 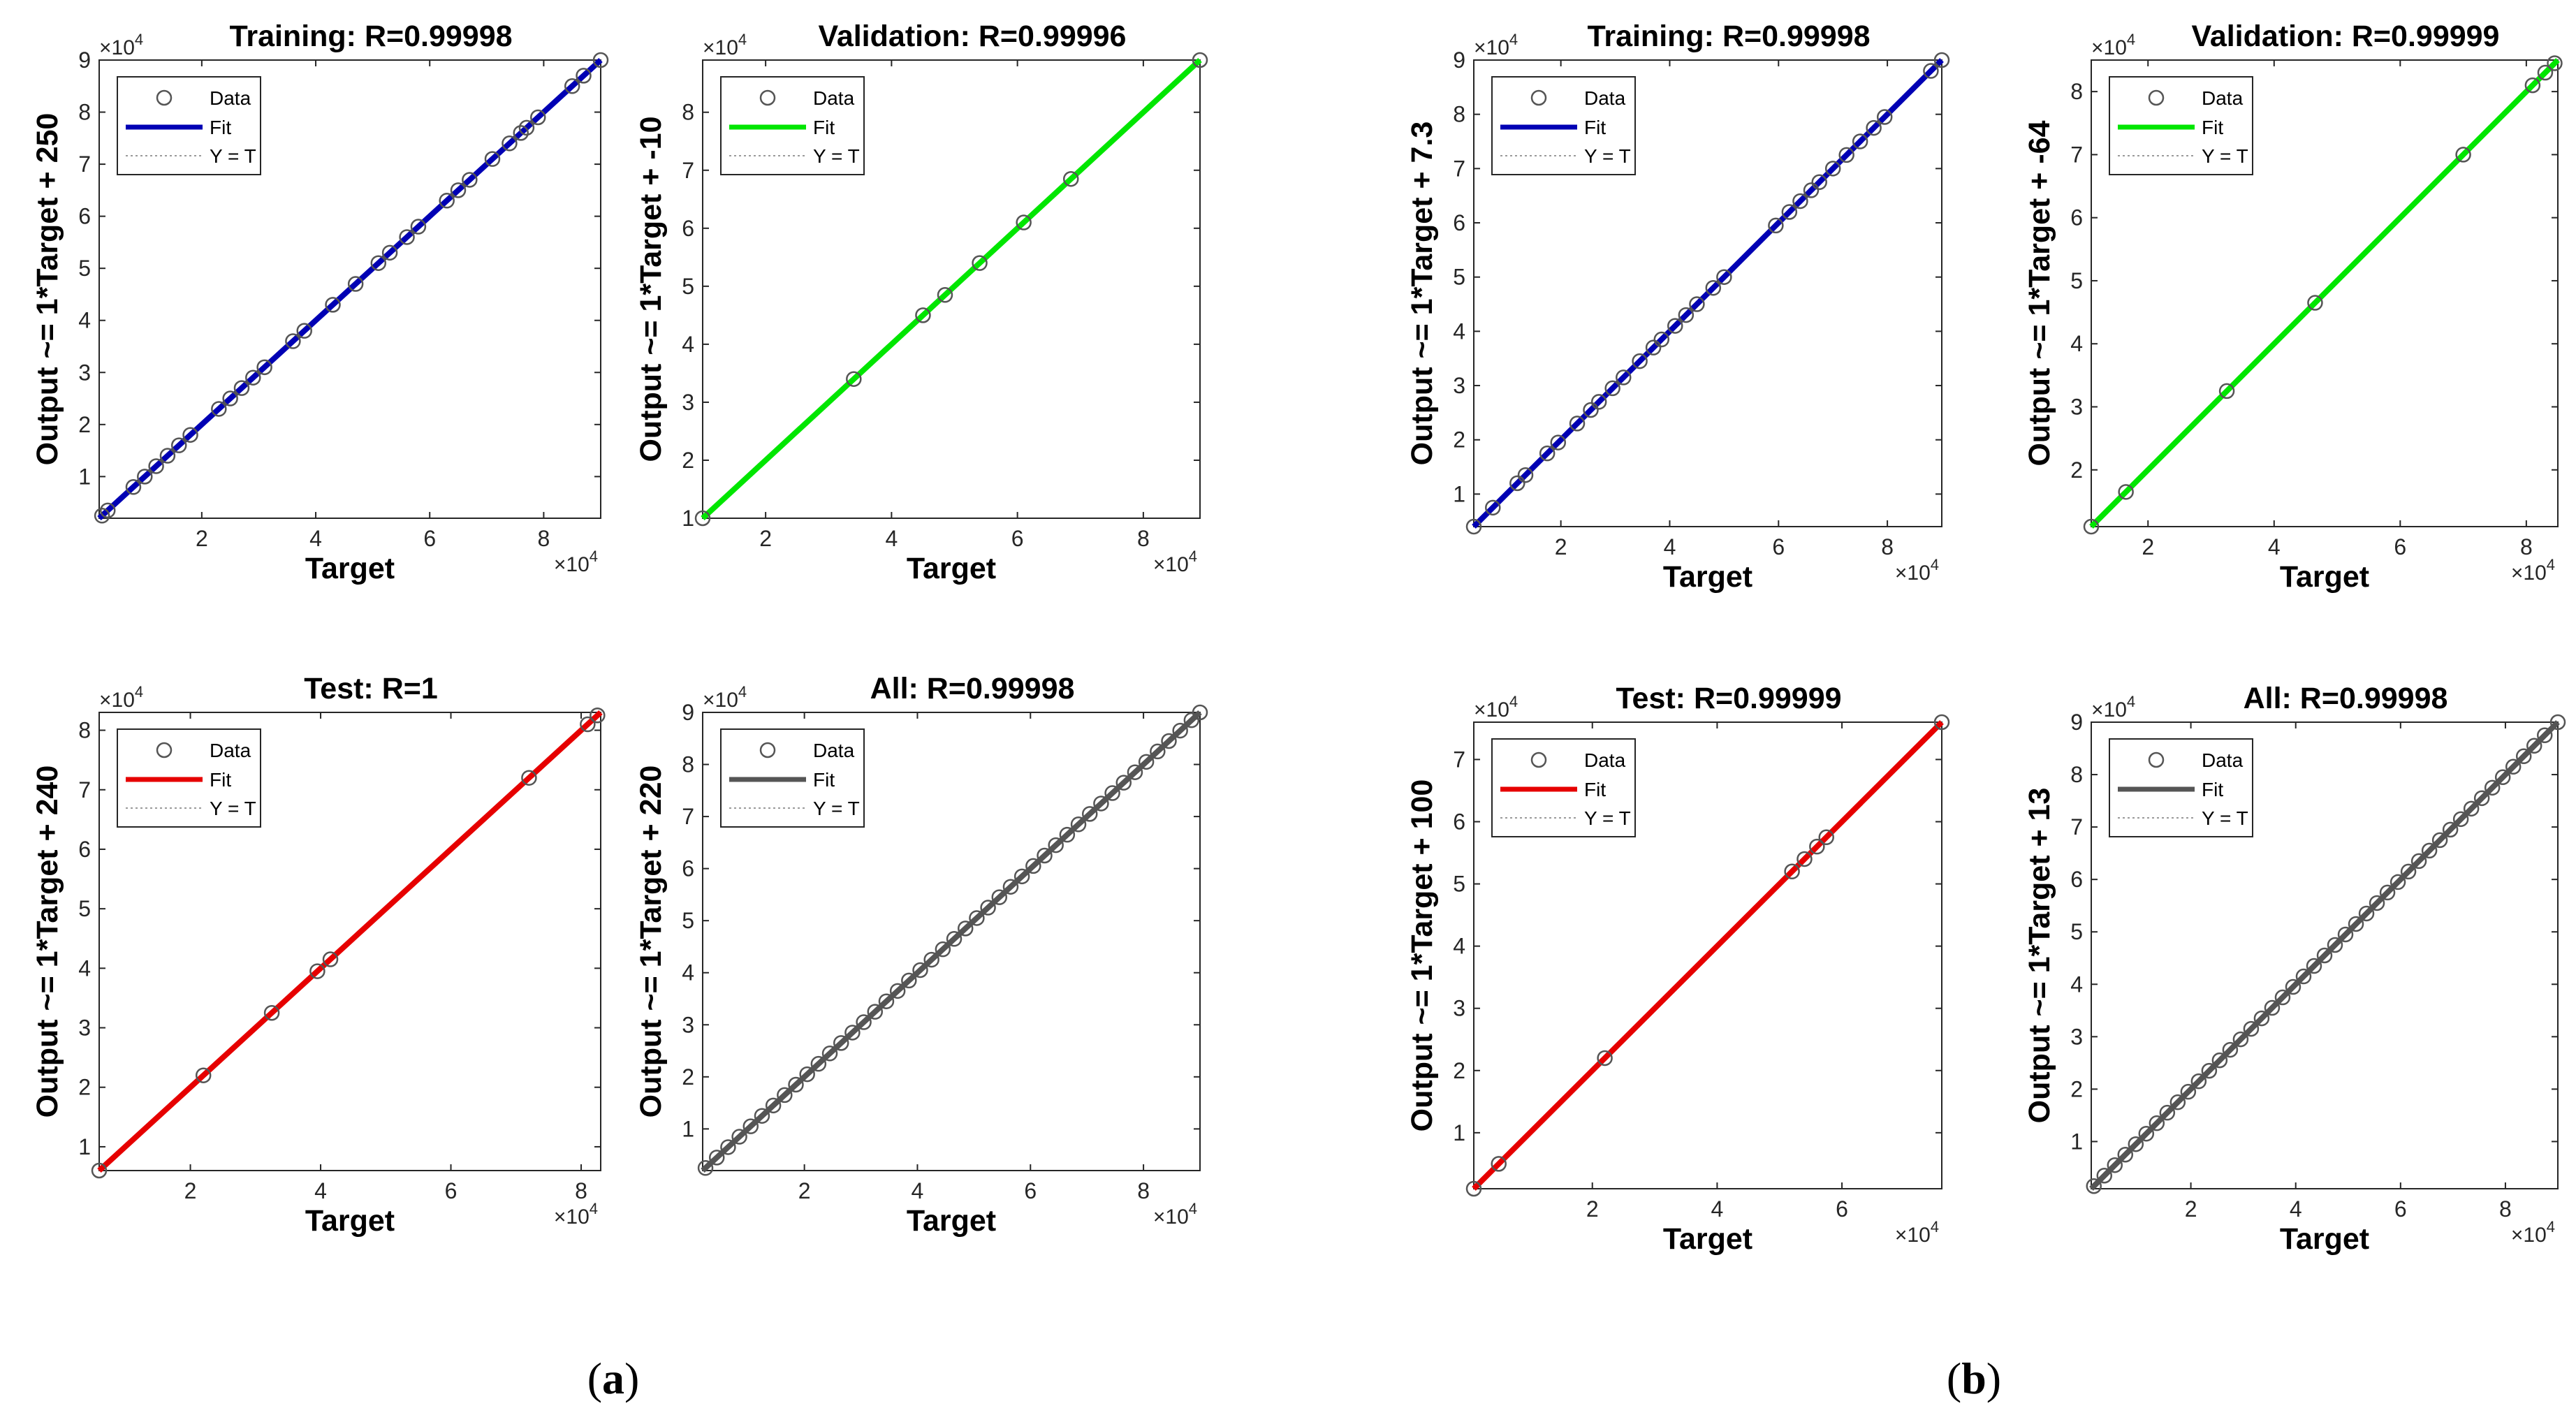 I want to click on plot-title: Training: R=0.99998, so click(x=371, y=36).